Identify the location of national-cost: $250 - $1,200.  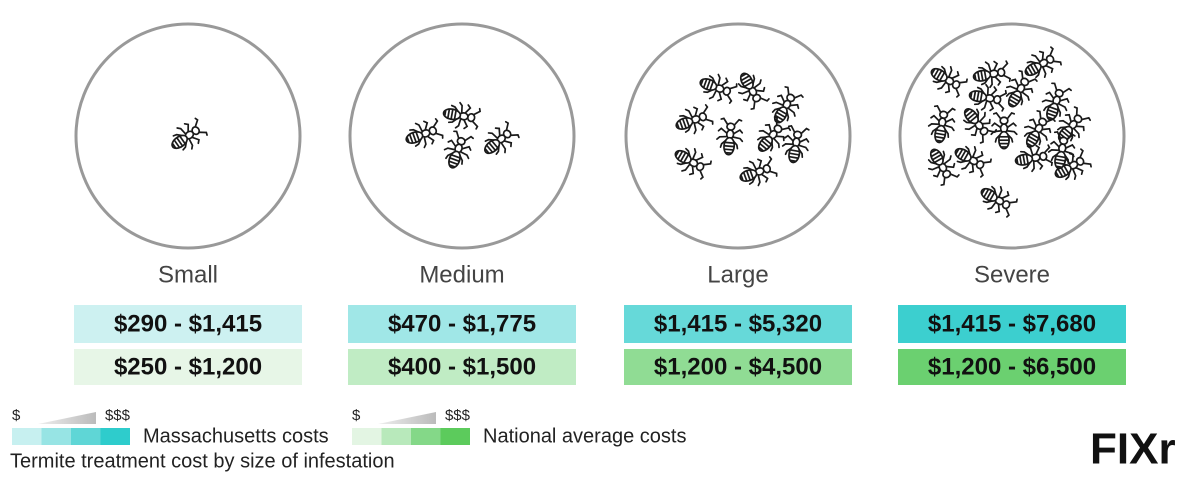
(188, 366).